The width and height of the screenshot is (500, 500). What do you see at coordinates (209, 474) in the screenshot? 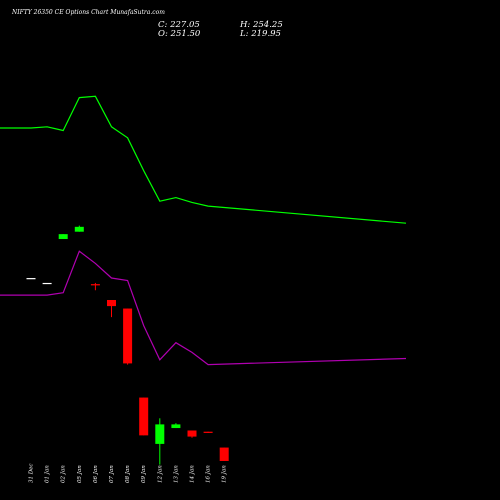
I see `x-tick-label: 16 Jan` at bounding box center [209, 474].